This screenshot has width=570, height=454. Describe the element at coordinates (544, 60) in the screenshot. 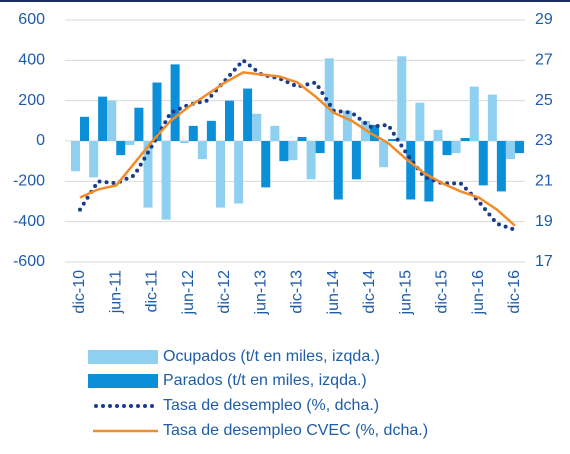

I see `y2-tick-label: 27` at that location.